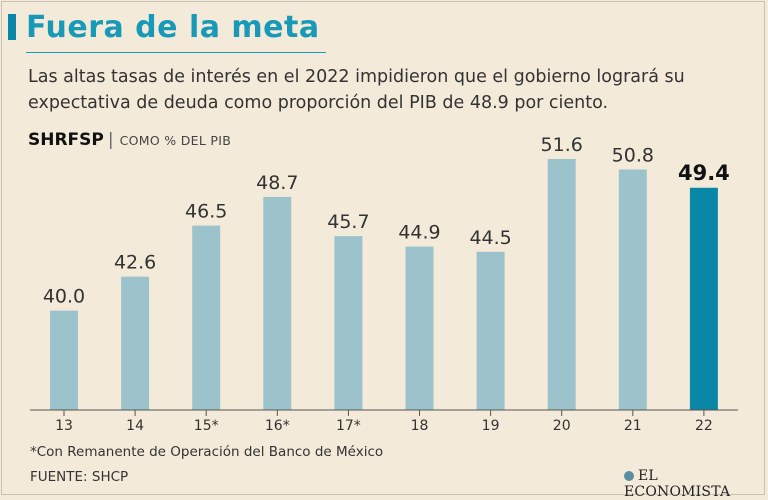  Describe the element at coordinates (704, 426) in the screenshot. I see `x-tick-label: 22` at that location.